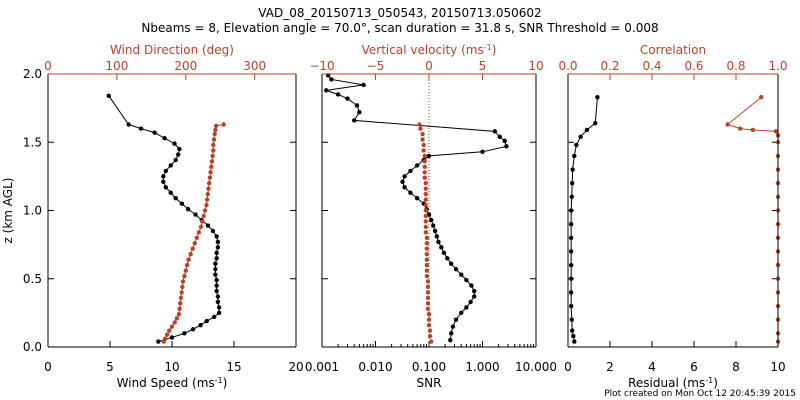 Image resolution: width=800 pixels, height=400 pixels. I want to click on figure-title-line1: VAD_08_20150713_050543, 20150713.050602, so click(399, 13).